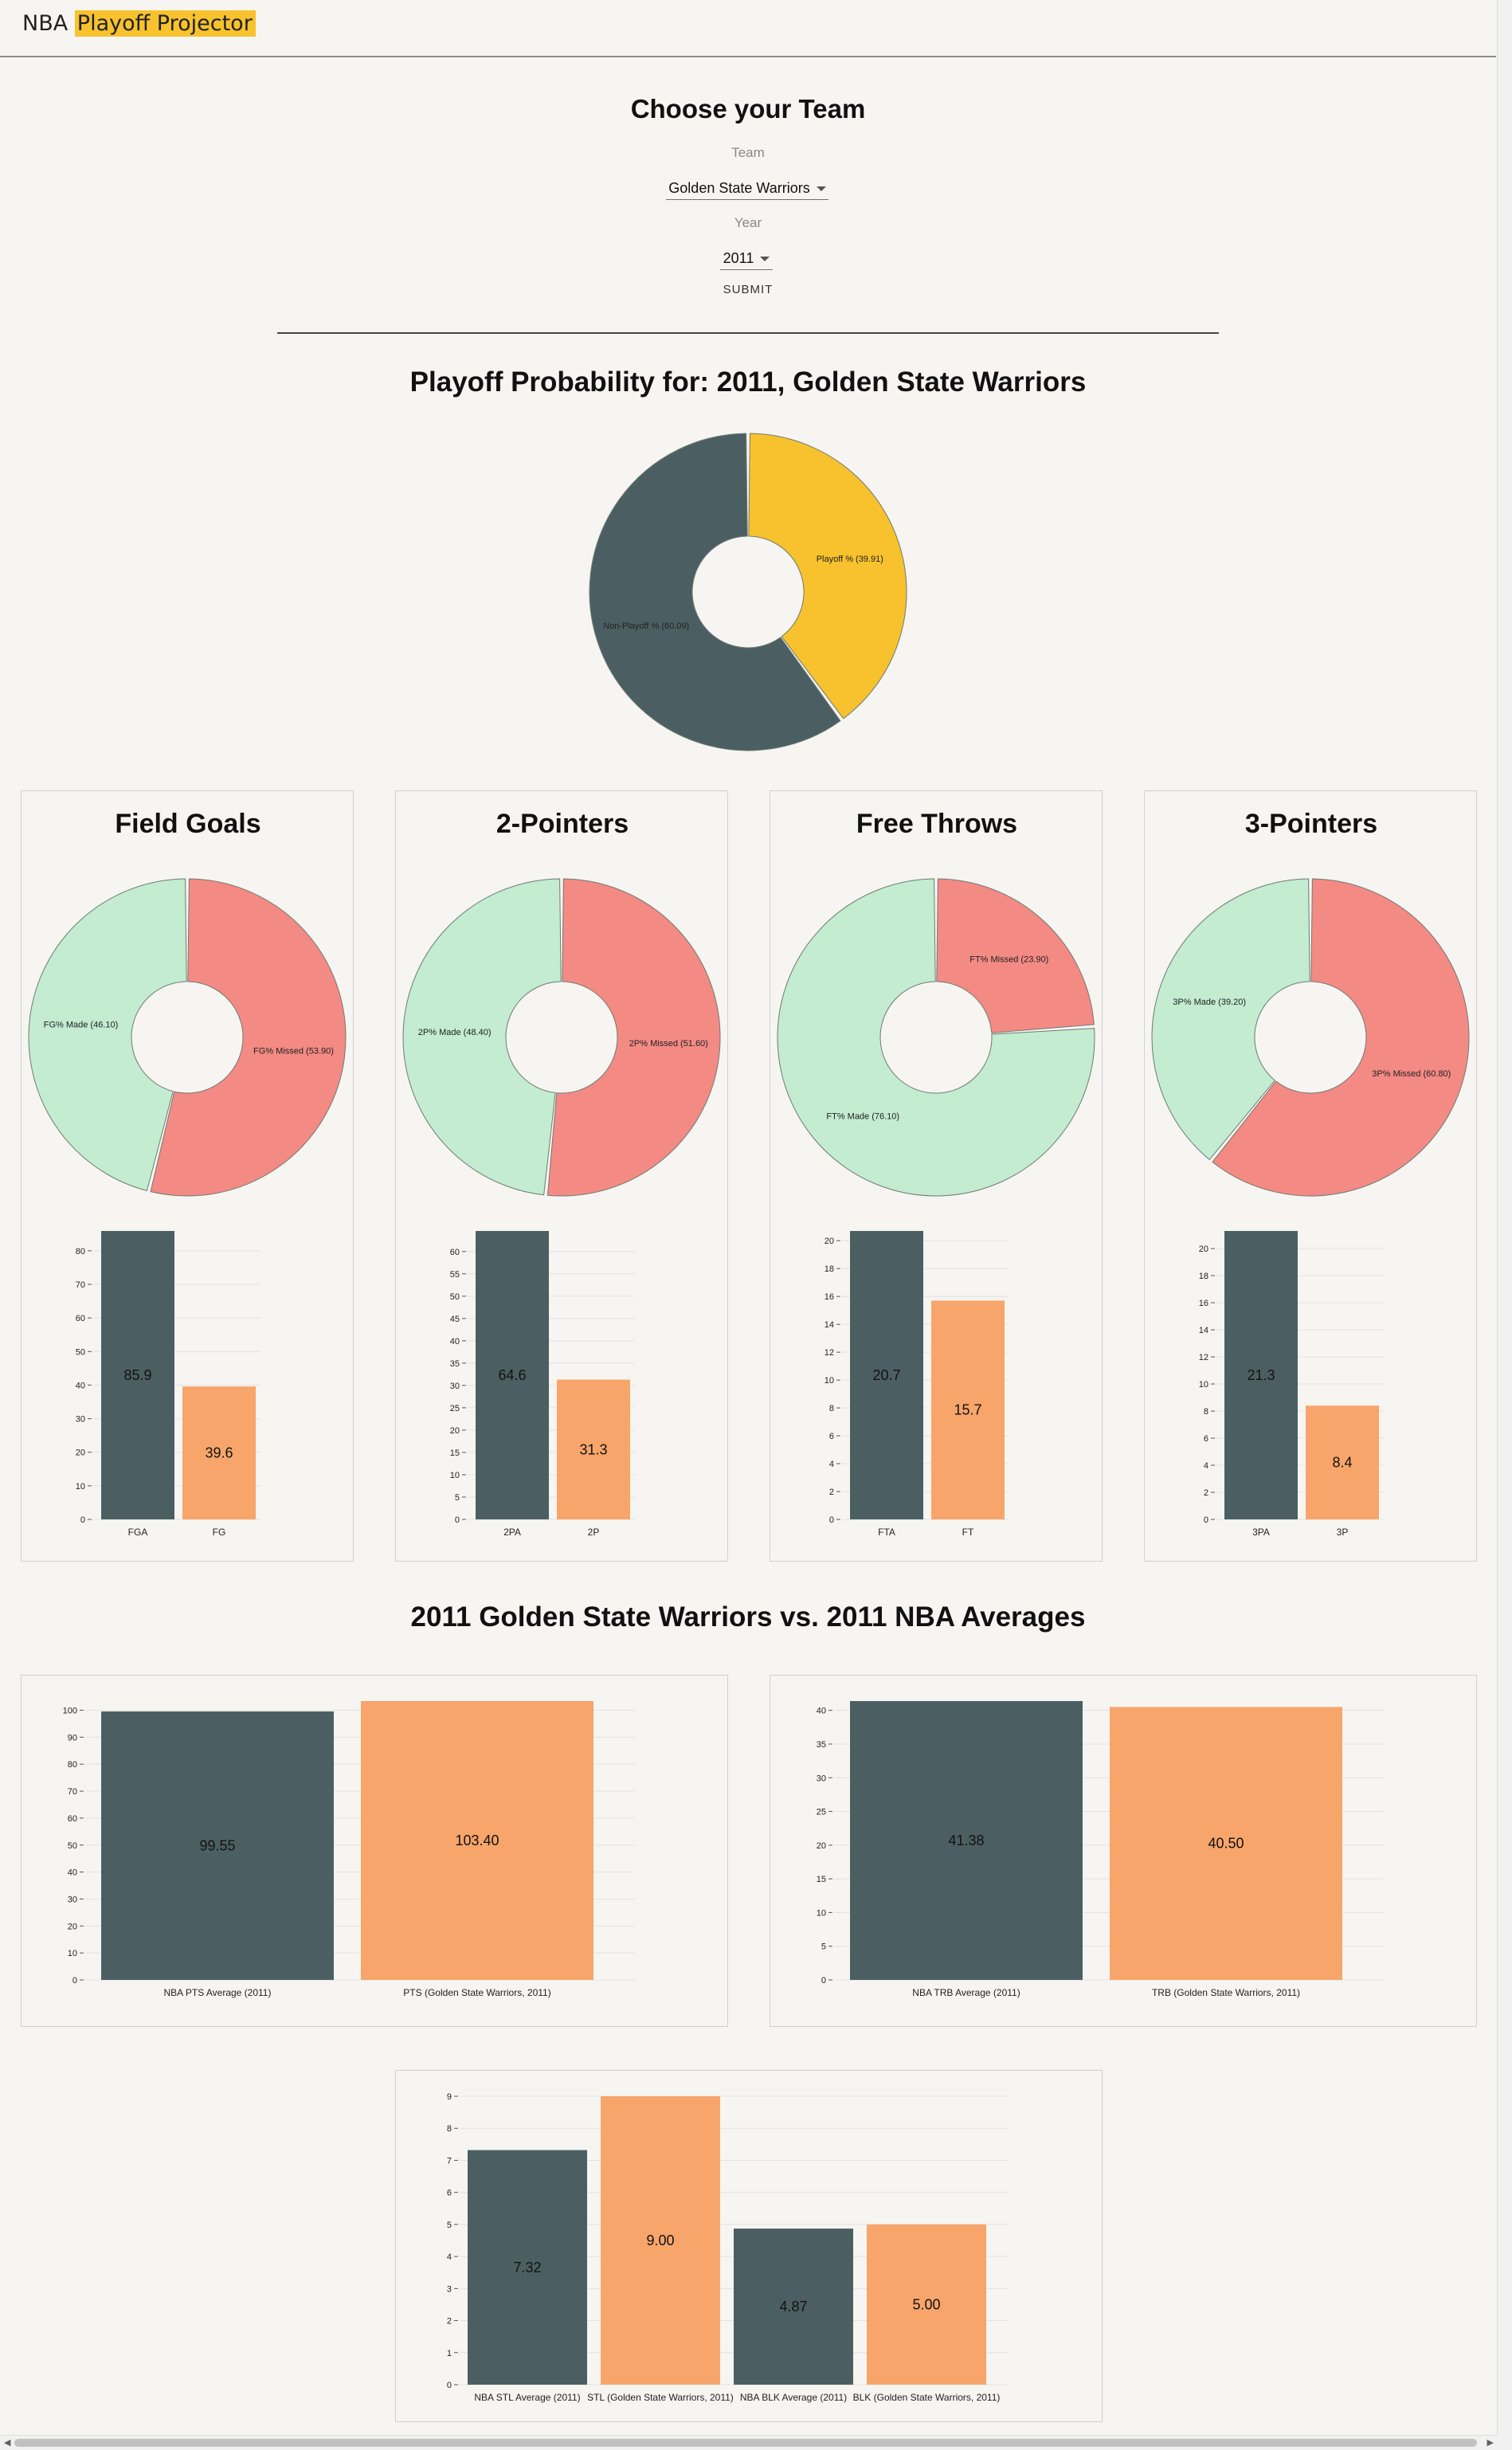  Describe the element at coordinates (80, 1318) in the screenshot. I see `y-tick-label: 60` at that location.